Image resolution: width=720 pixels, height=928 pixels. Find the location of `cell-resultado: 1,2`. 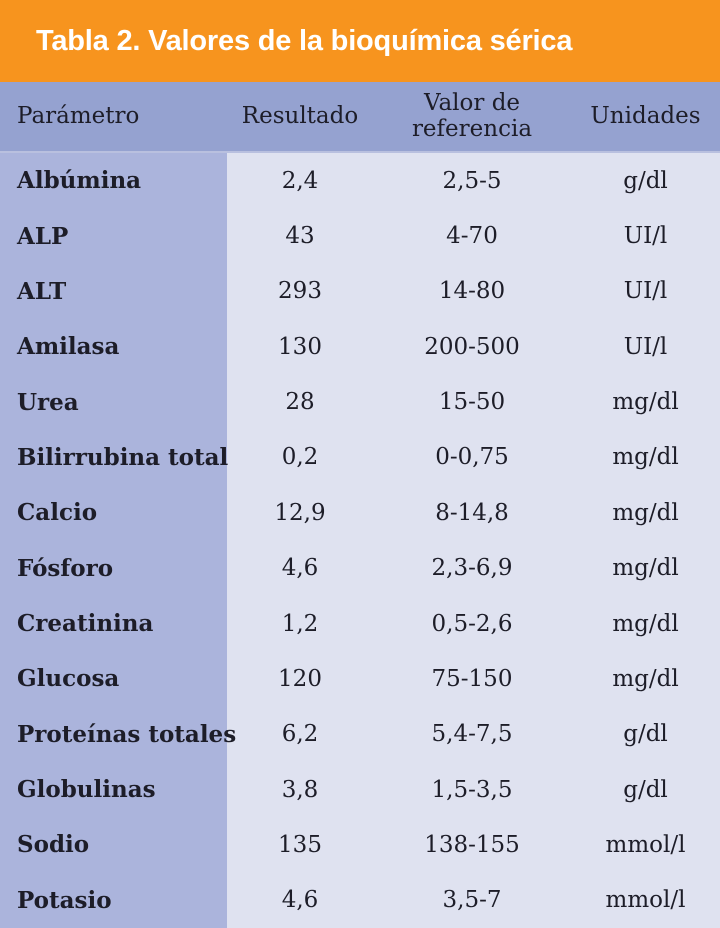

cell-resultado: 1,2 is located at coordinates (300, 623).